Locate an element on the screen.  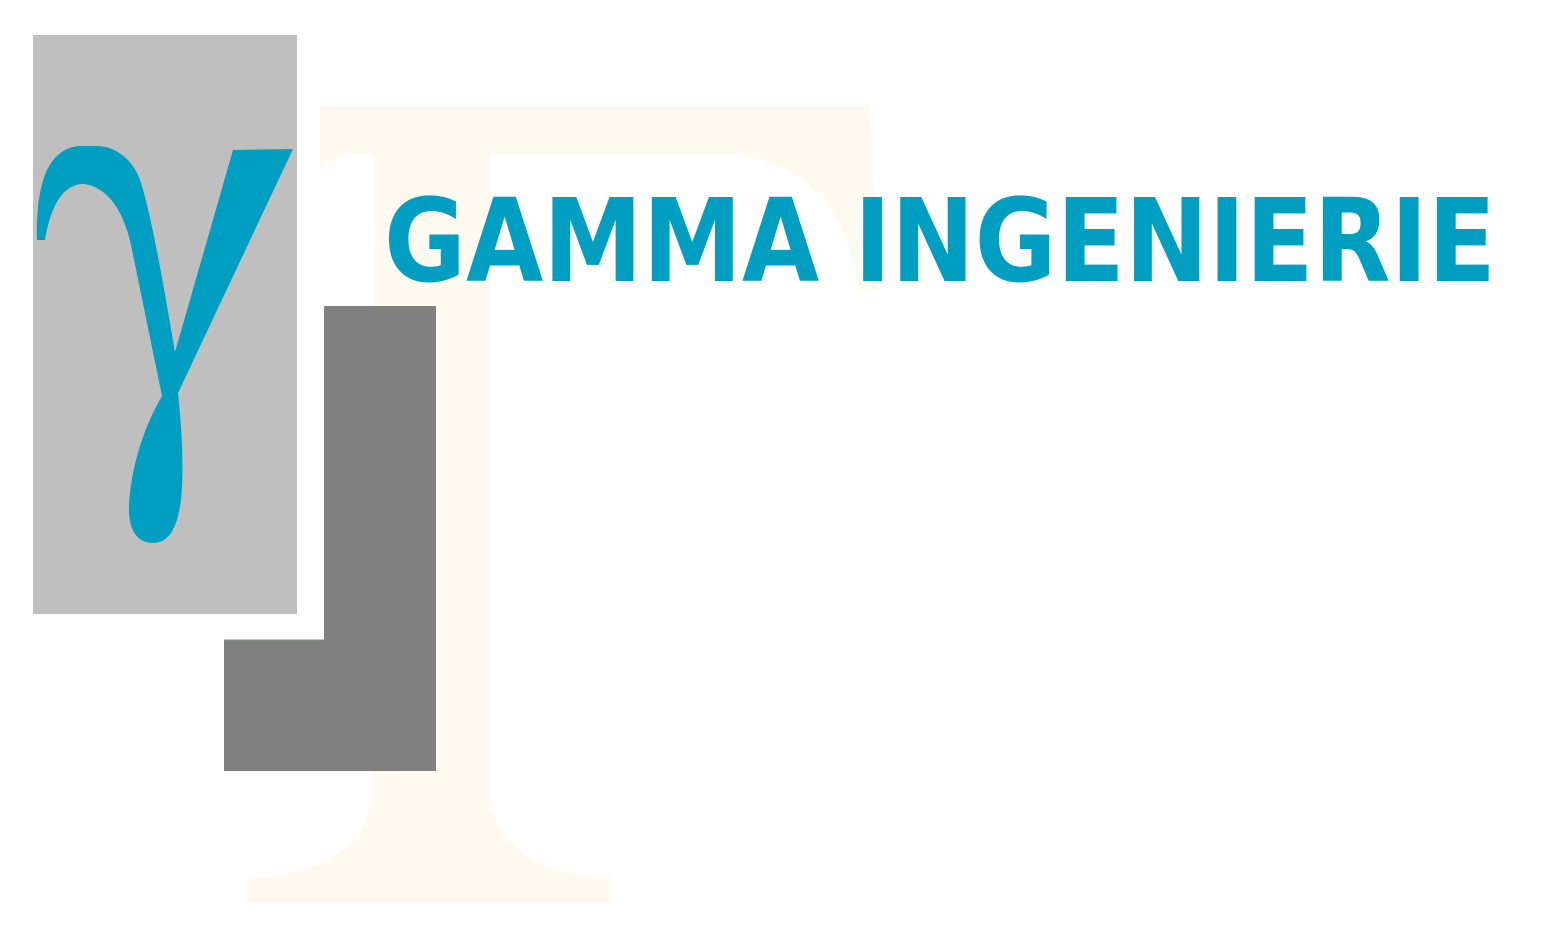
dark-grey-l-block is located at coordinates (330, 538).